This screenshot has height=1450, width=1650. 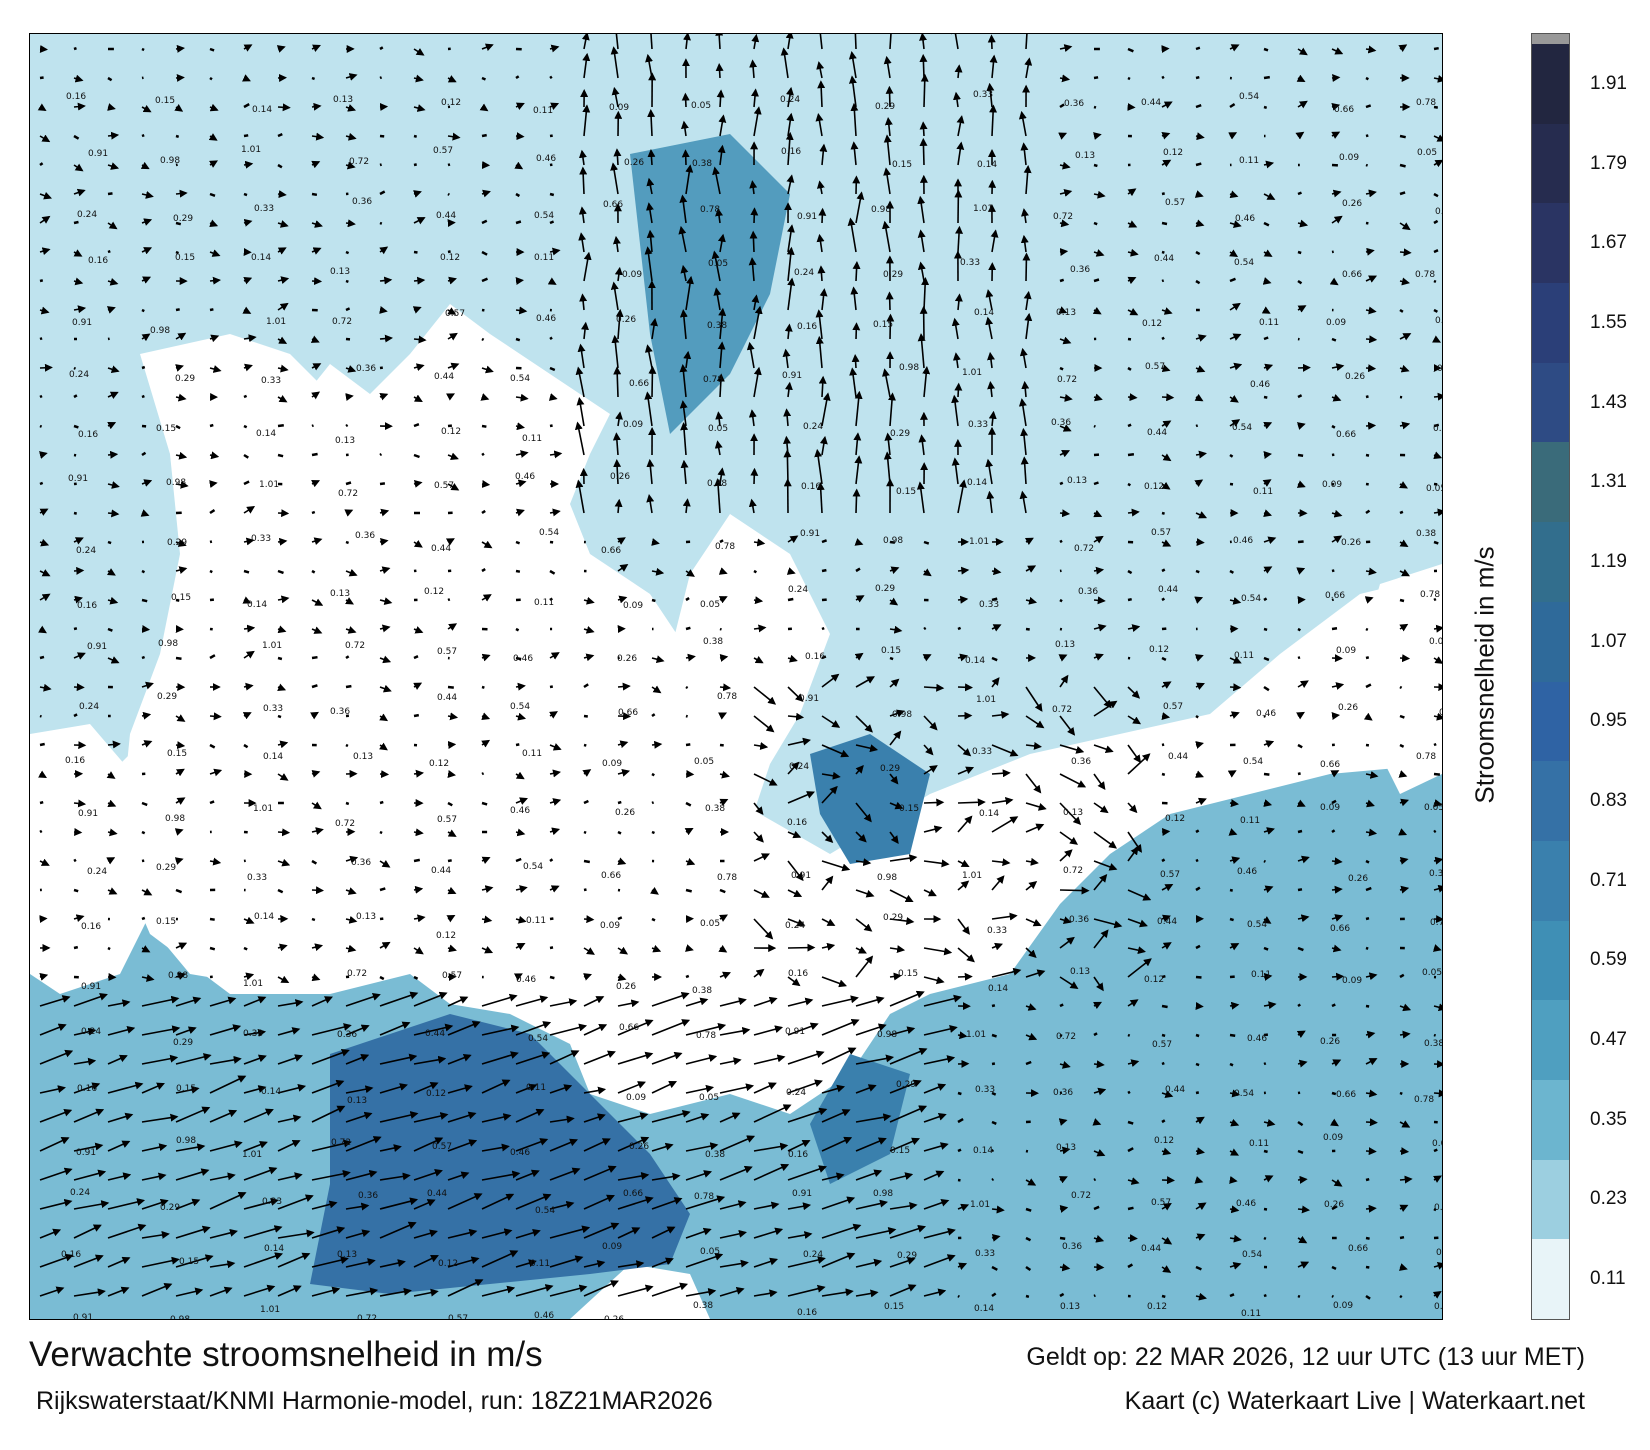 I want to click on colorbar-tick-label: 1.19, so click(x=1608, y=561).